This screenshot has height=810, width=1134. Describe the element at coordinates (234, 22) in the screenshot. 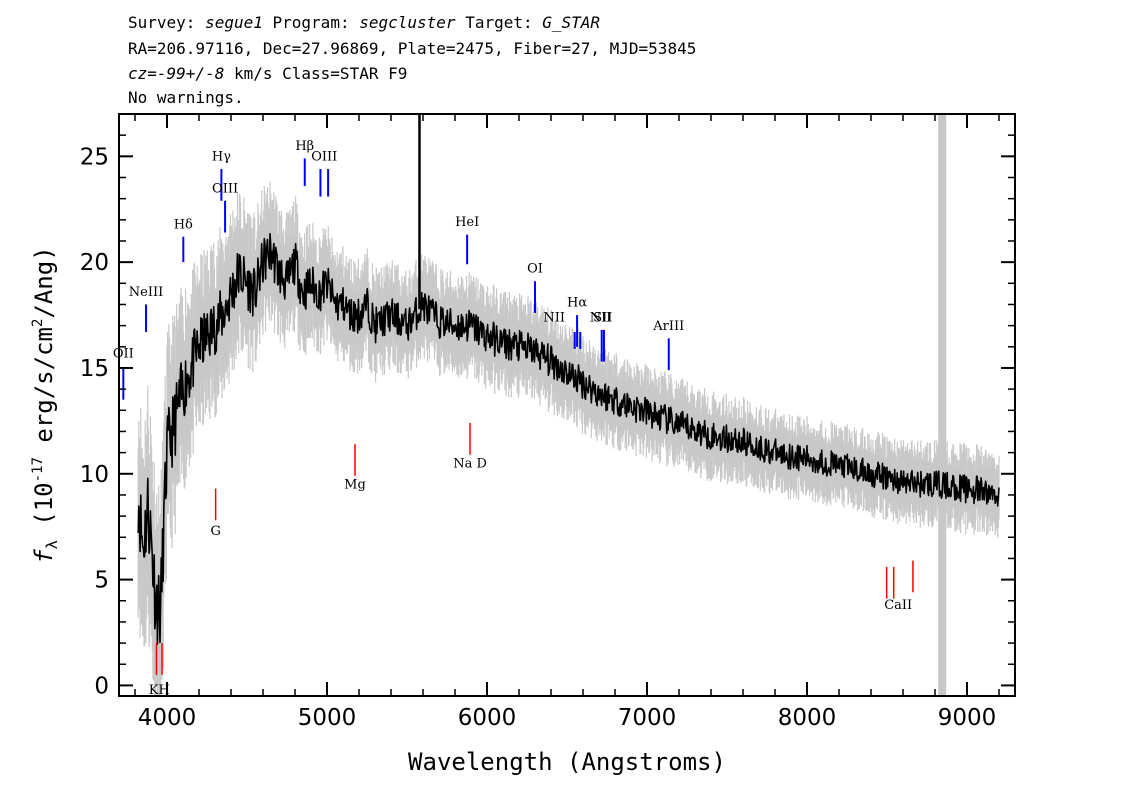

I see `survey-value: segue1` at that location.